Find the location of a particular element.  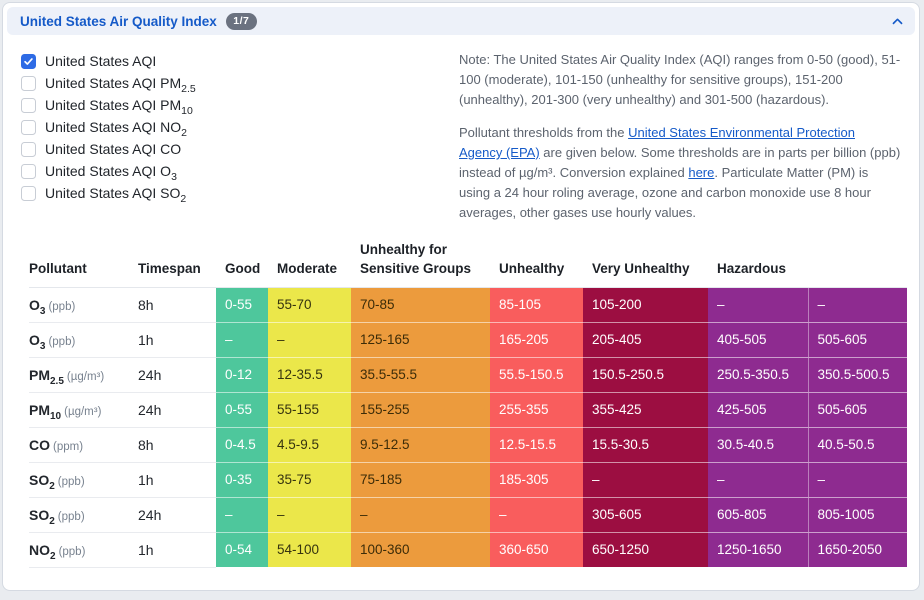

usg-cell: – is located at coordinates (420, 515).